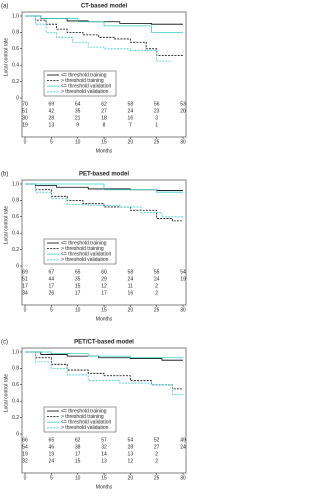 The height and width of the screenshot is (500, 320). What do you see at coordinates (78, 118) in the screenshot?
I see `at-risk-count: 21` at bounding box center [78, 118].